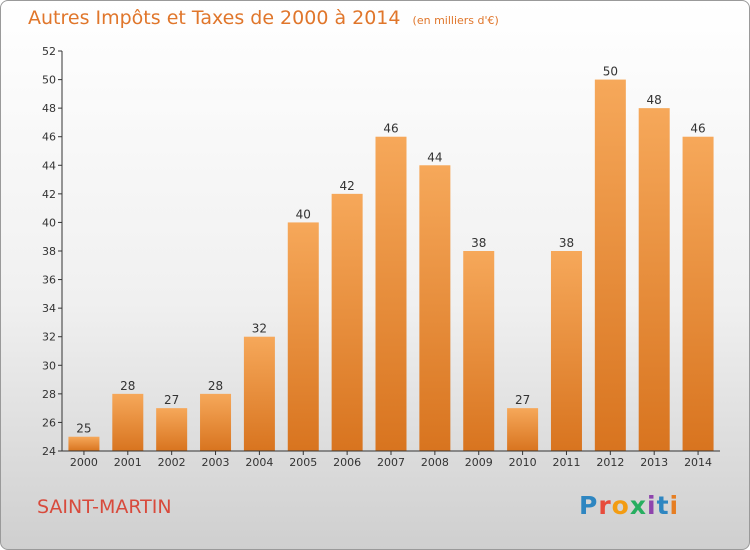 The image size is (750, 550). I want to click on logo-letter: t, so click(663, 505).